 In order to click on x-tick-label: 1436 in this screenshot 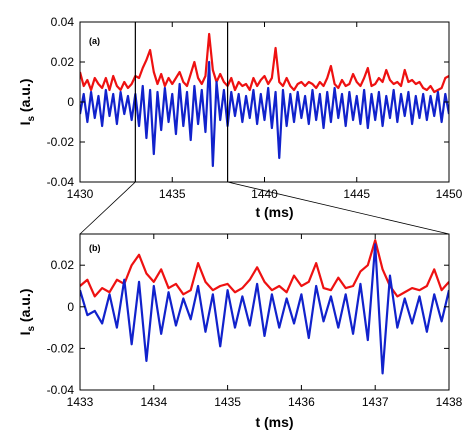, I will do `click(301, 402)`.